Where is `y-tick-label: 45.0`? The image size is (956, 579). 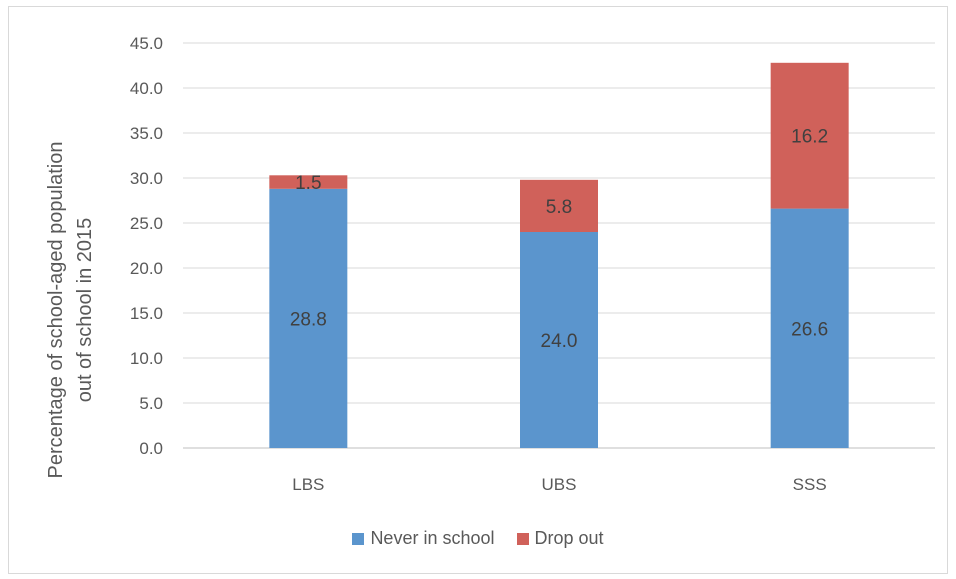 y-tick-label: 45.0 is located at coordinates (146, 43).